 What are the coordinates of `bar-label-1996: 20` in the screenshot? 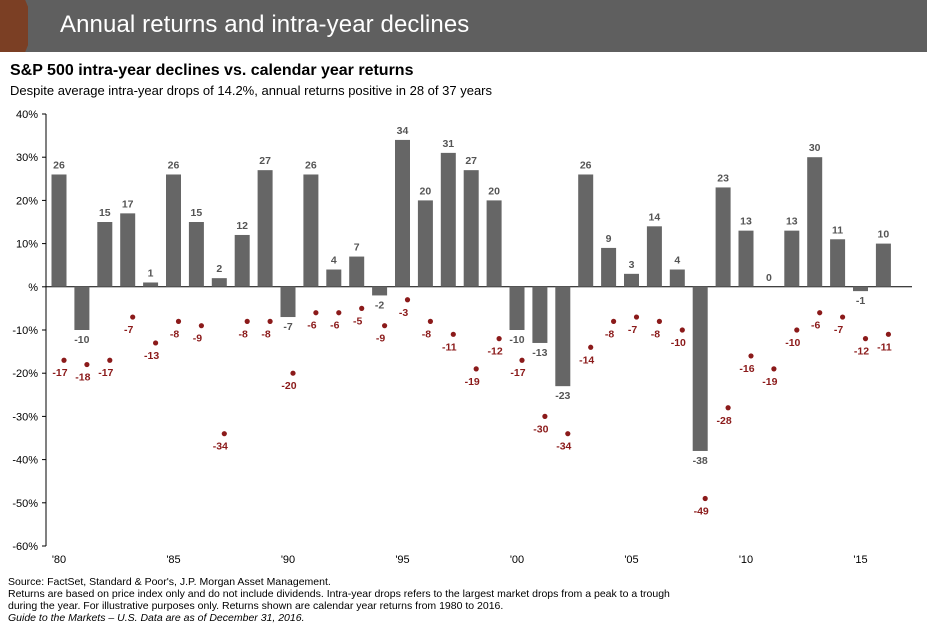 It's located at (426, 191).